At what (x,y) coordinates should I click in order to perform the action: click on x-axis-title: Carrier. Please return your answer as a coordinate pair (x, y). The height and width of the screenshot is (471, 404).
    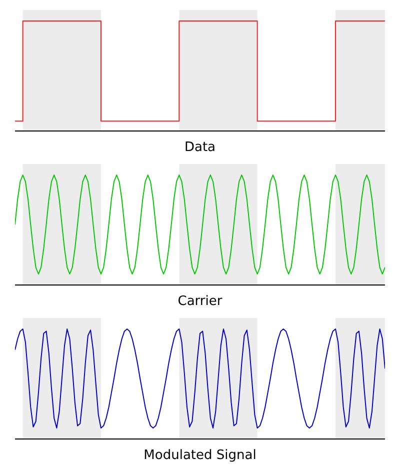
    Looking at the image, I should click on (200, 301).